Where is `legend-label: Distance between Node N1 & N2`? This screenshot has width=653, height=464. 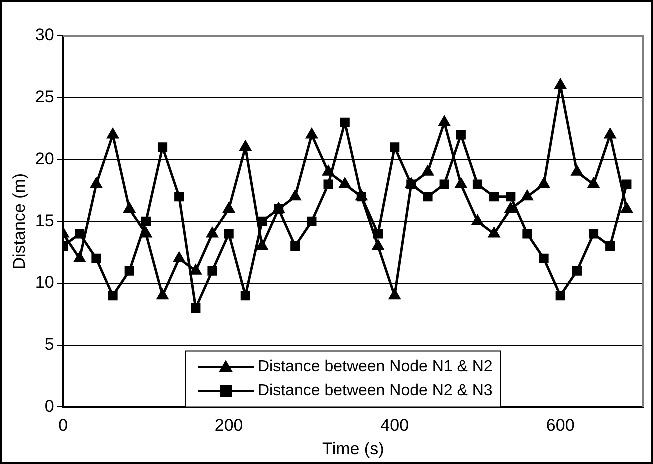
legend-label: Distance between Node N1 & N2 is located at coordinates (375, 367).